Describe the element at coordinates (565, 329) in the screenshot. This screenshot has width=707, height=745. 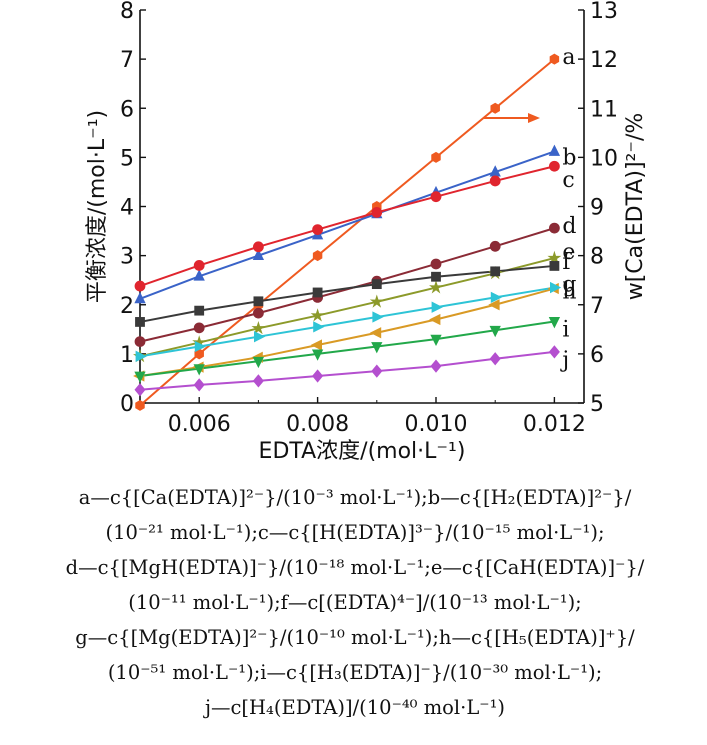
I see `series-label-i: i` at that location.